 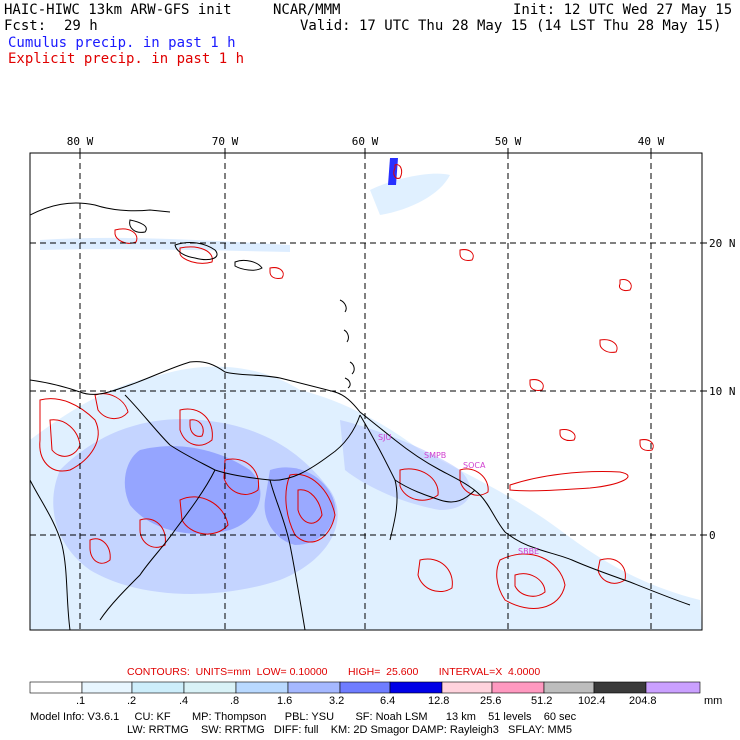 What do you see at coordinates (25, 26) in the screenshot?
I see `fcst-label: Fcst:` at bounding box center [25, 26].